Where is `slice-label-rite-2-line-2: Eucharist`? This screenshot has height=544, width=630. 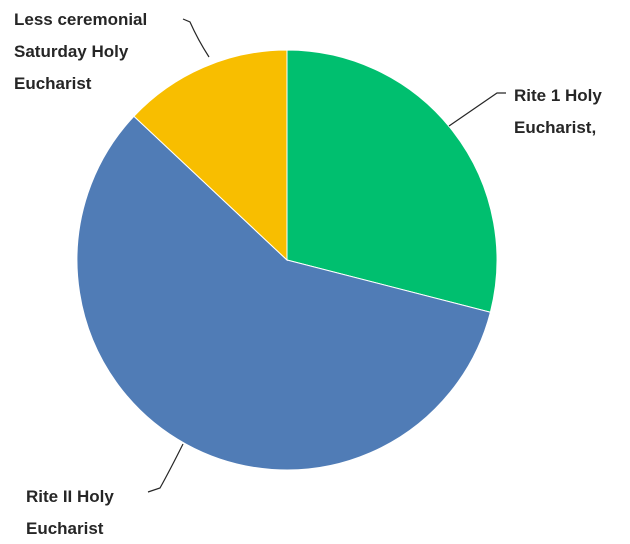
slice-label-rite-2-line-2: Eucharist is located at coordinates (65, 528).